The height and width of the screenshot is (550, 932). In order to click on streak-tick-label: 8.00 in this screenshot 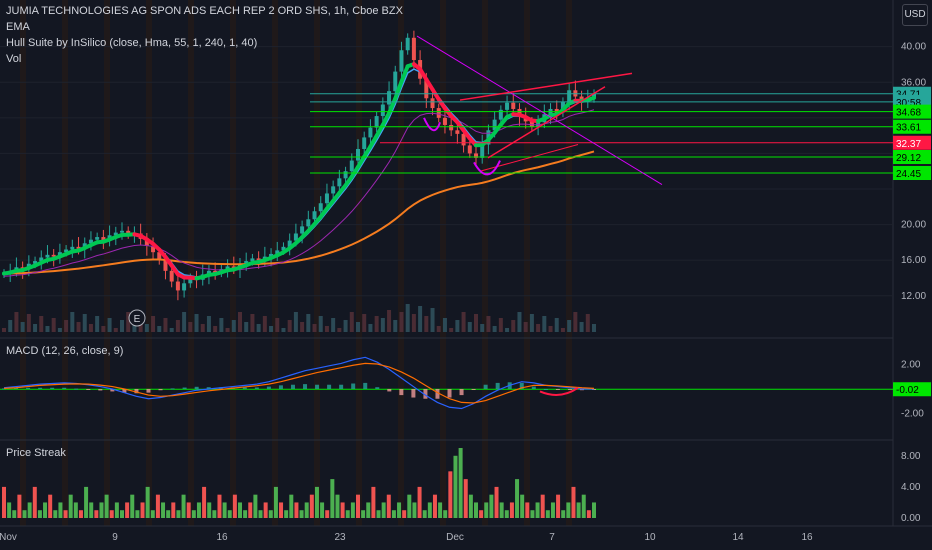, I will do `click(911, 456)`.